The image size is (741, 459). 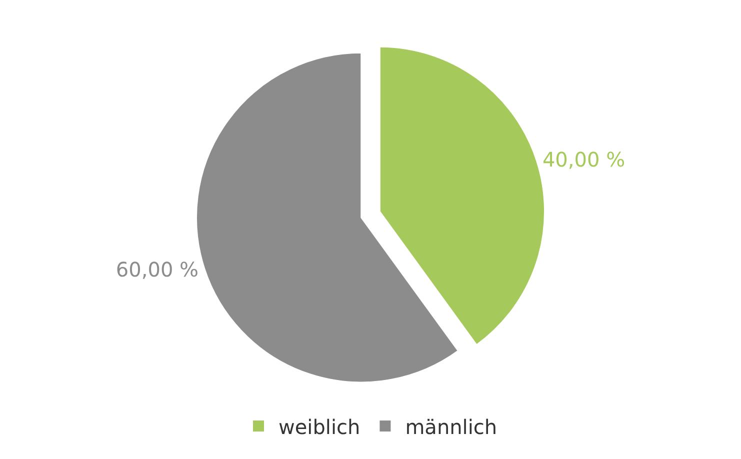 What do you see at coordinates (157, 270) in the screenshot?
I see `data-label: 60,00 %` at bounding box center [157, 270].